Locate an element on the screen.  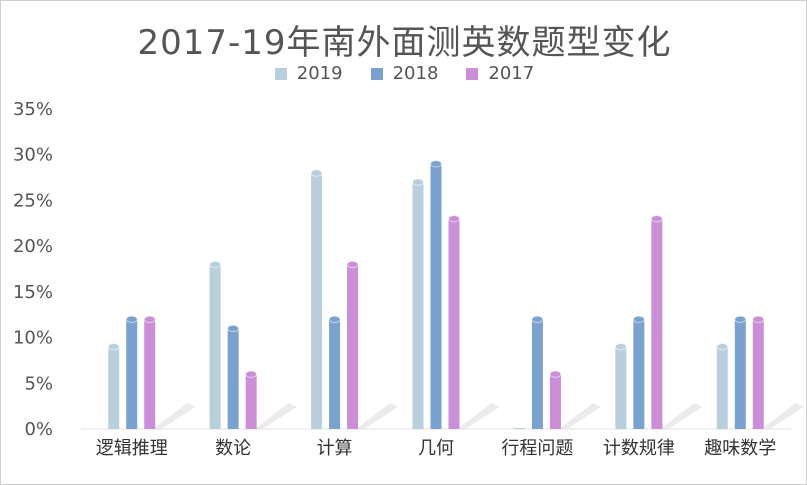
x-category-label: 几何 is located at coordinates (436, 448).